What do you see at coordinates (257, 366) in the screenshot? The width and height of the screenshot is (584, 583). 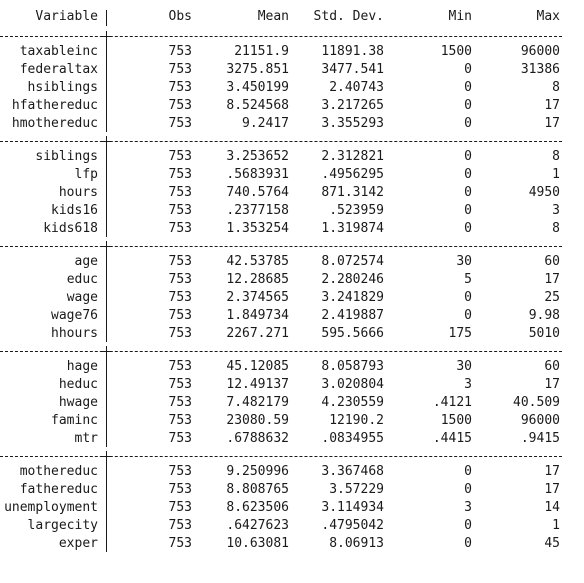 I see `cell-mean: 45.12085` at bounding box center [257, 366].